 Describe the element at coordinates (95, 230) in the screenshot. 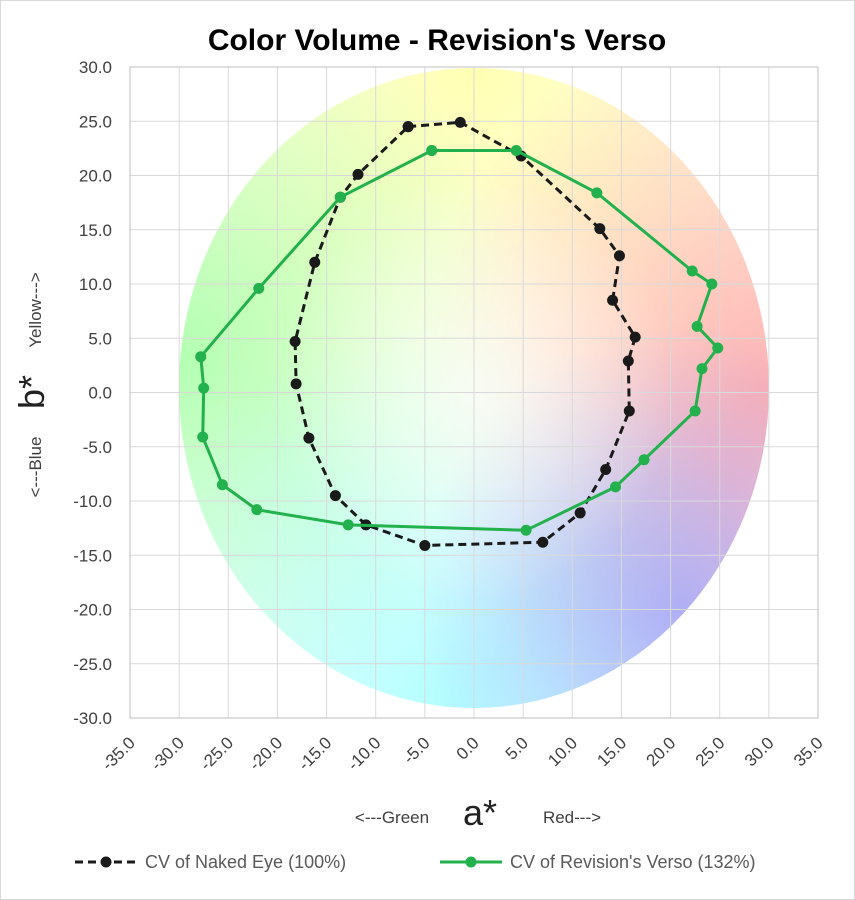

I see `y-tick-label: 15.0` at that location.